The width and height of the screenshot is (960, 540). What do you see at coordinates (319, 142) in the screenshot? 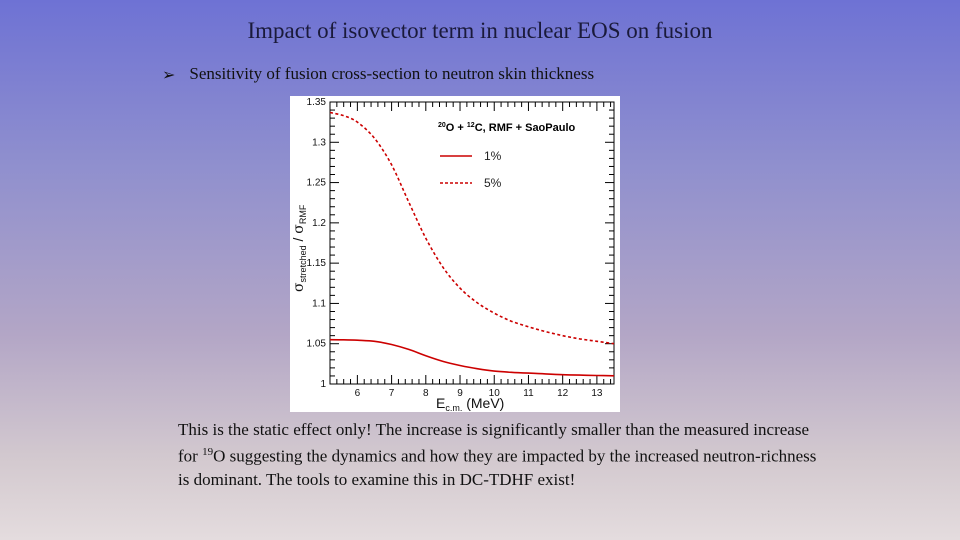
I see `y-tick-label: 1.3` at bounding box center [319, 142].